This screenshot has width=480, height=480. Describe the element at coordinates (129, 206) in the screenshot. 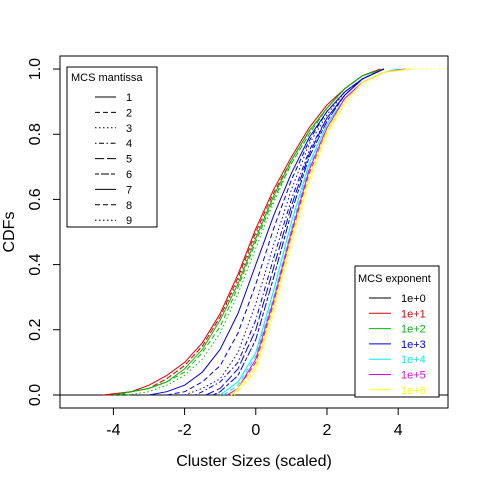

I see `legend-label: 8` at that location.